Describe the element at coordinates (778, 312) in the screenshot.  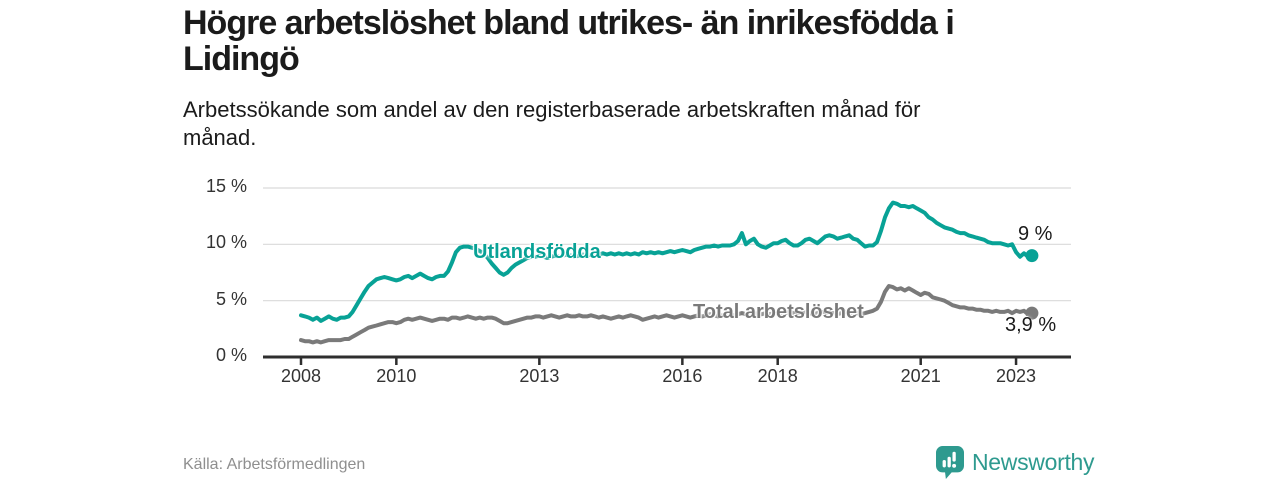
I see `series-label-total: Total arbetslöshet` at that location.